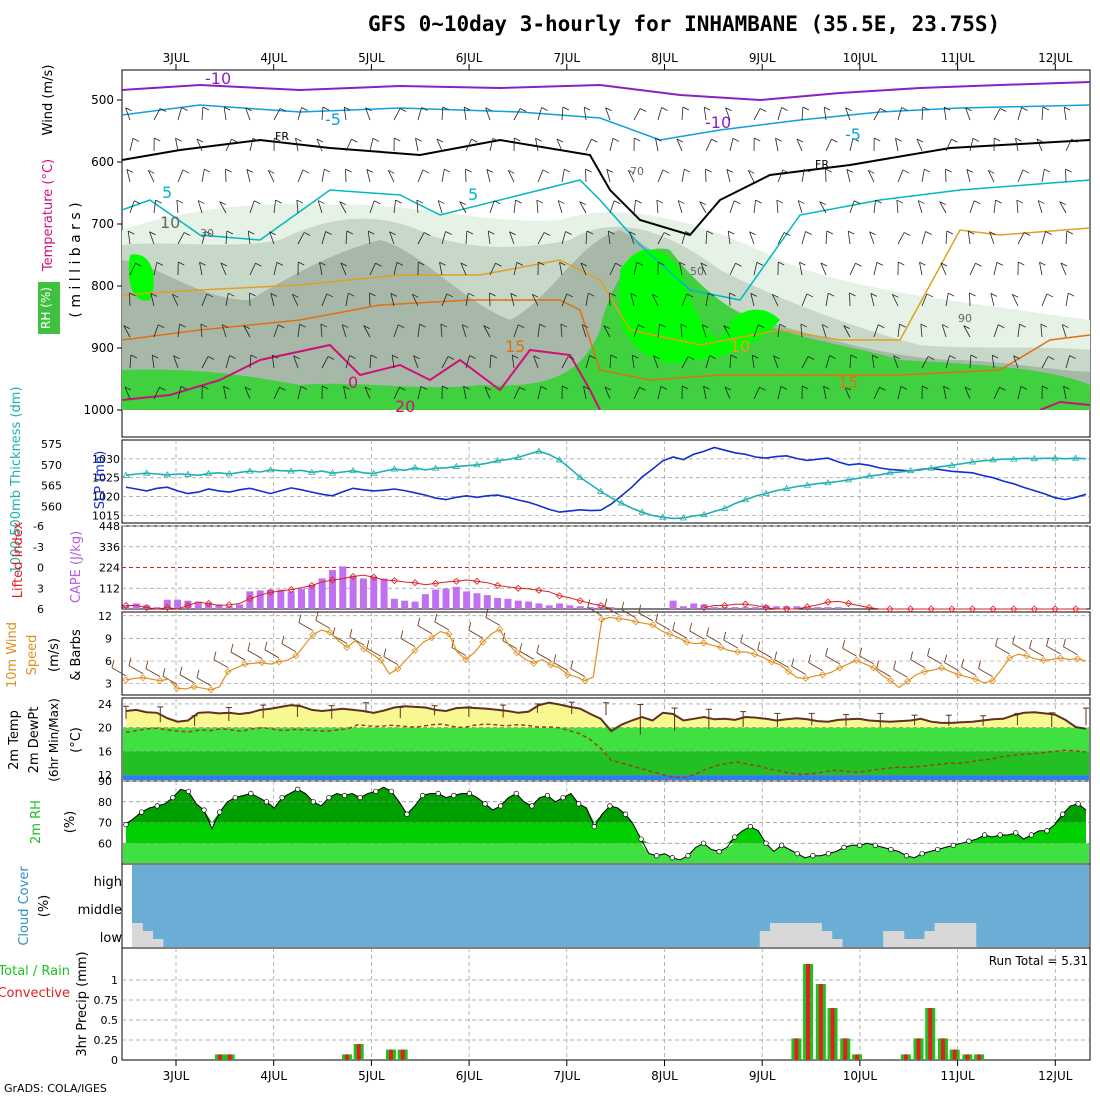  Describe the element at coordinates (594, 819) in the screenshot. I see `rh2m-panel: 60 70 80 90` at that location.